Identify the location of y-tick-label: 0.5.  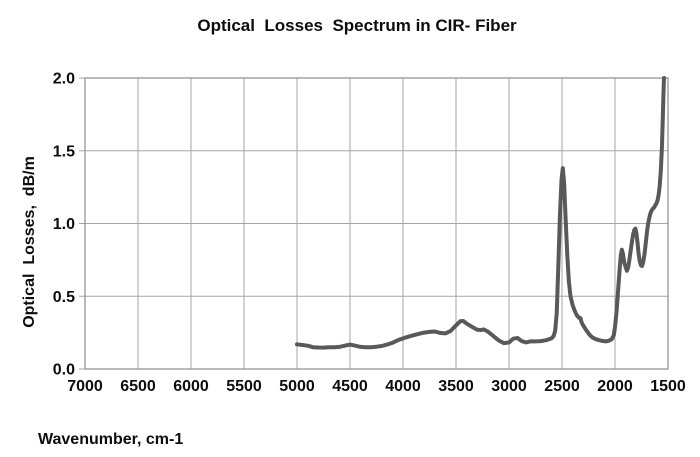
(64, 297).